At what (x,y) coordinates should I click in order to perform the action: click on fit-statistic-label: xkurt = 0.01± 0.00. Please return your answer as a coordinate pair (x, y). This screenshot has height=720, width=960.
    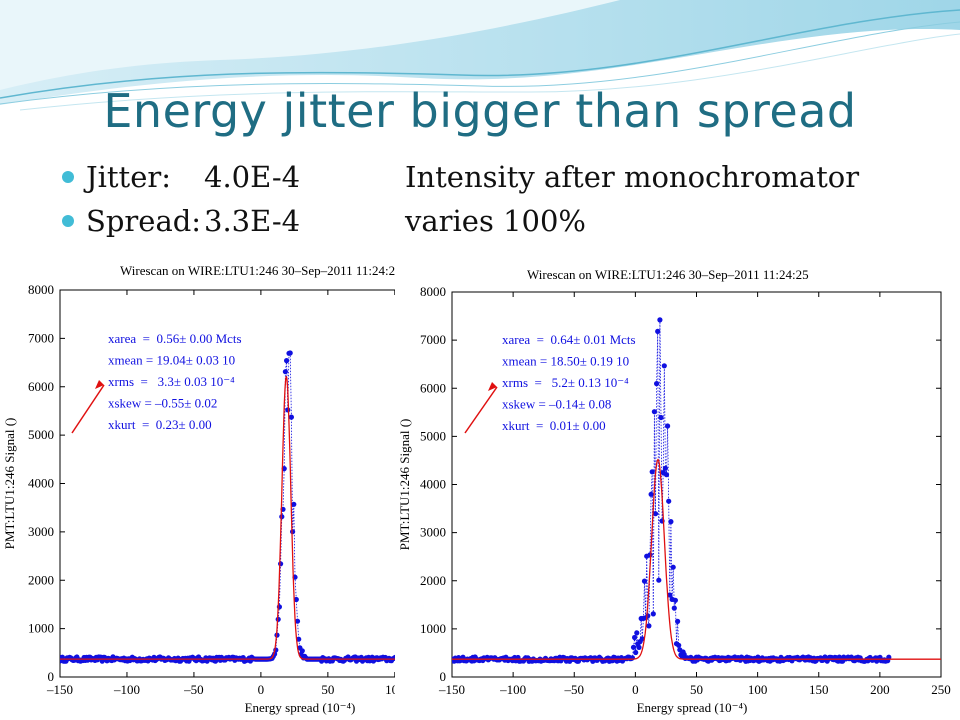
    Looking at the image, I should click on (554, 425).